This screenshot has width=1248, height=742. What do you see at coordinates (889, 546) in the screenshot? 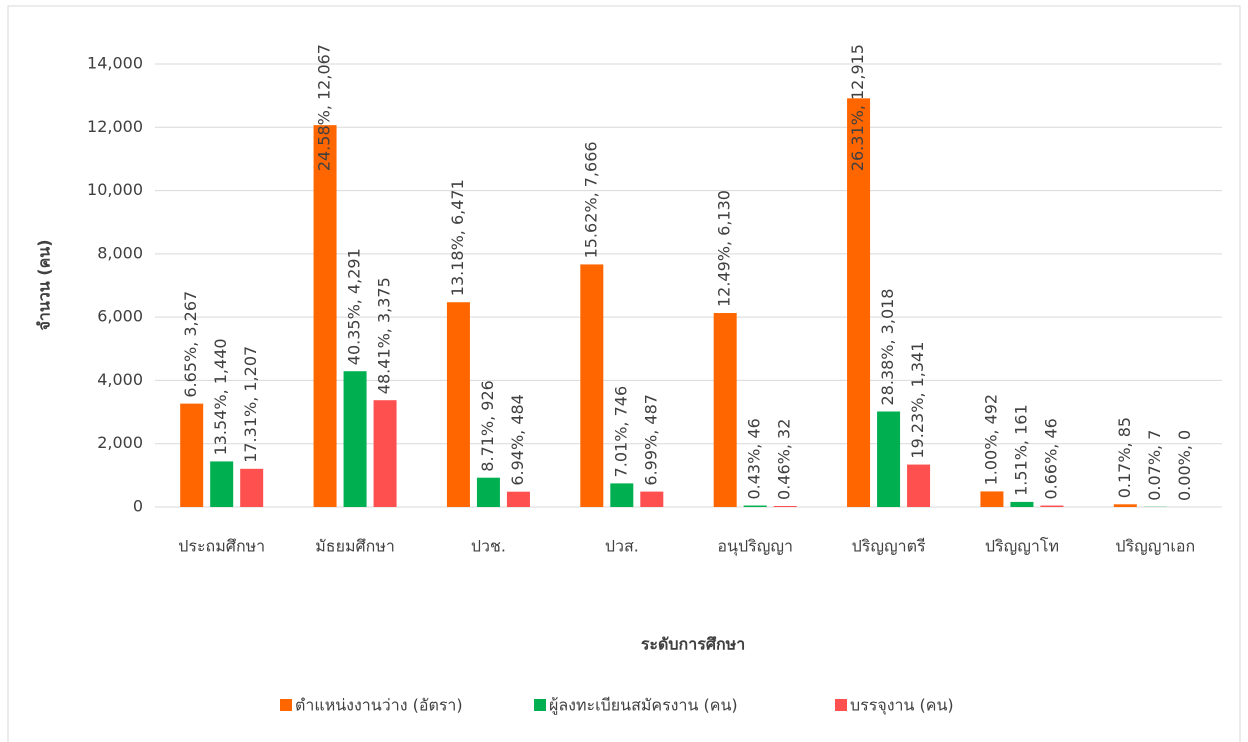
I see `x-tick-label: ปริญญาตรี` at bounding box center [889, 546].